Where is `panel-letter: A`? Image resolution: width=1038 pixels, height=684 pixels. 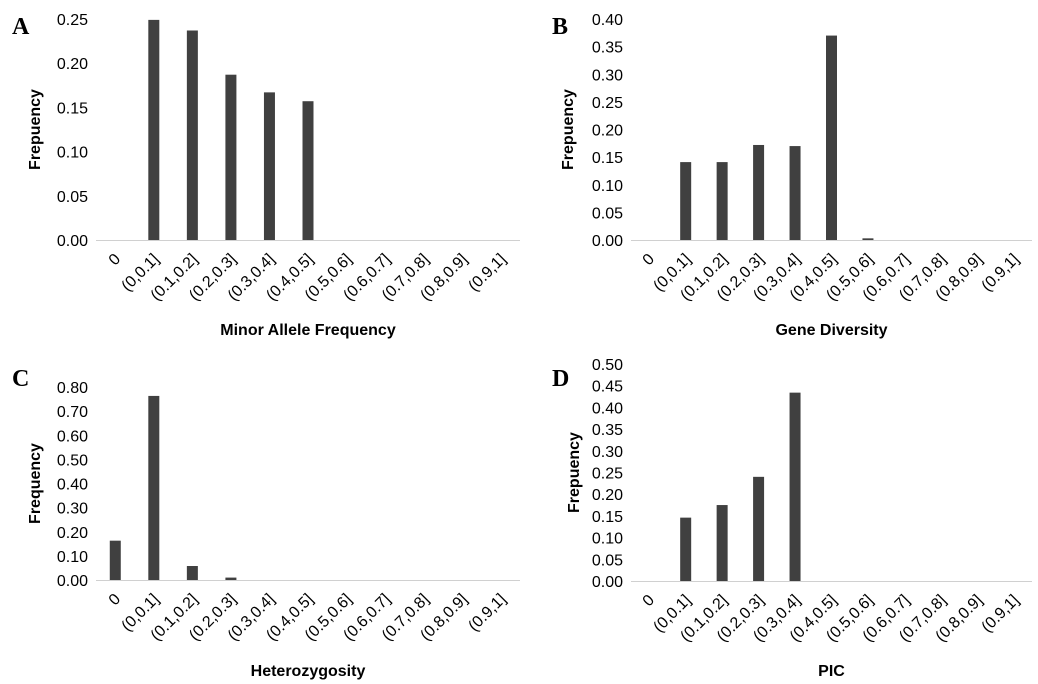
panel-letter: A is located at coordinates (21, 27).